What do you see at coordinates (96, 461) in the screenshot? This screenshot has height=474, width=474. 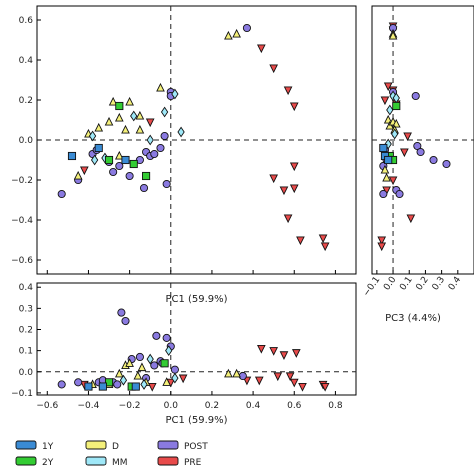 I see `legend-swatch-mm` at bounding box center [96, 461].